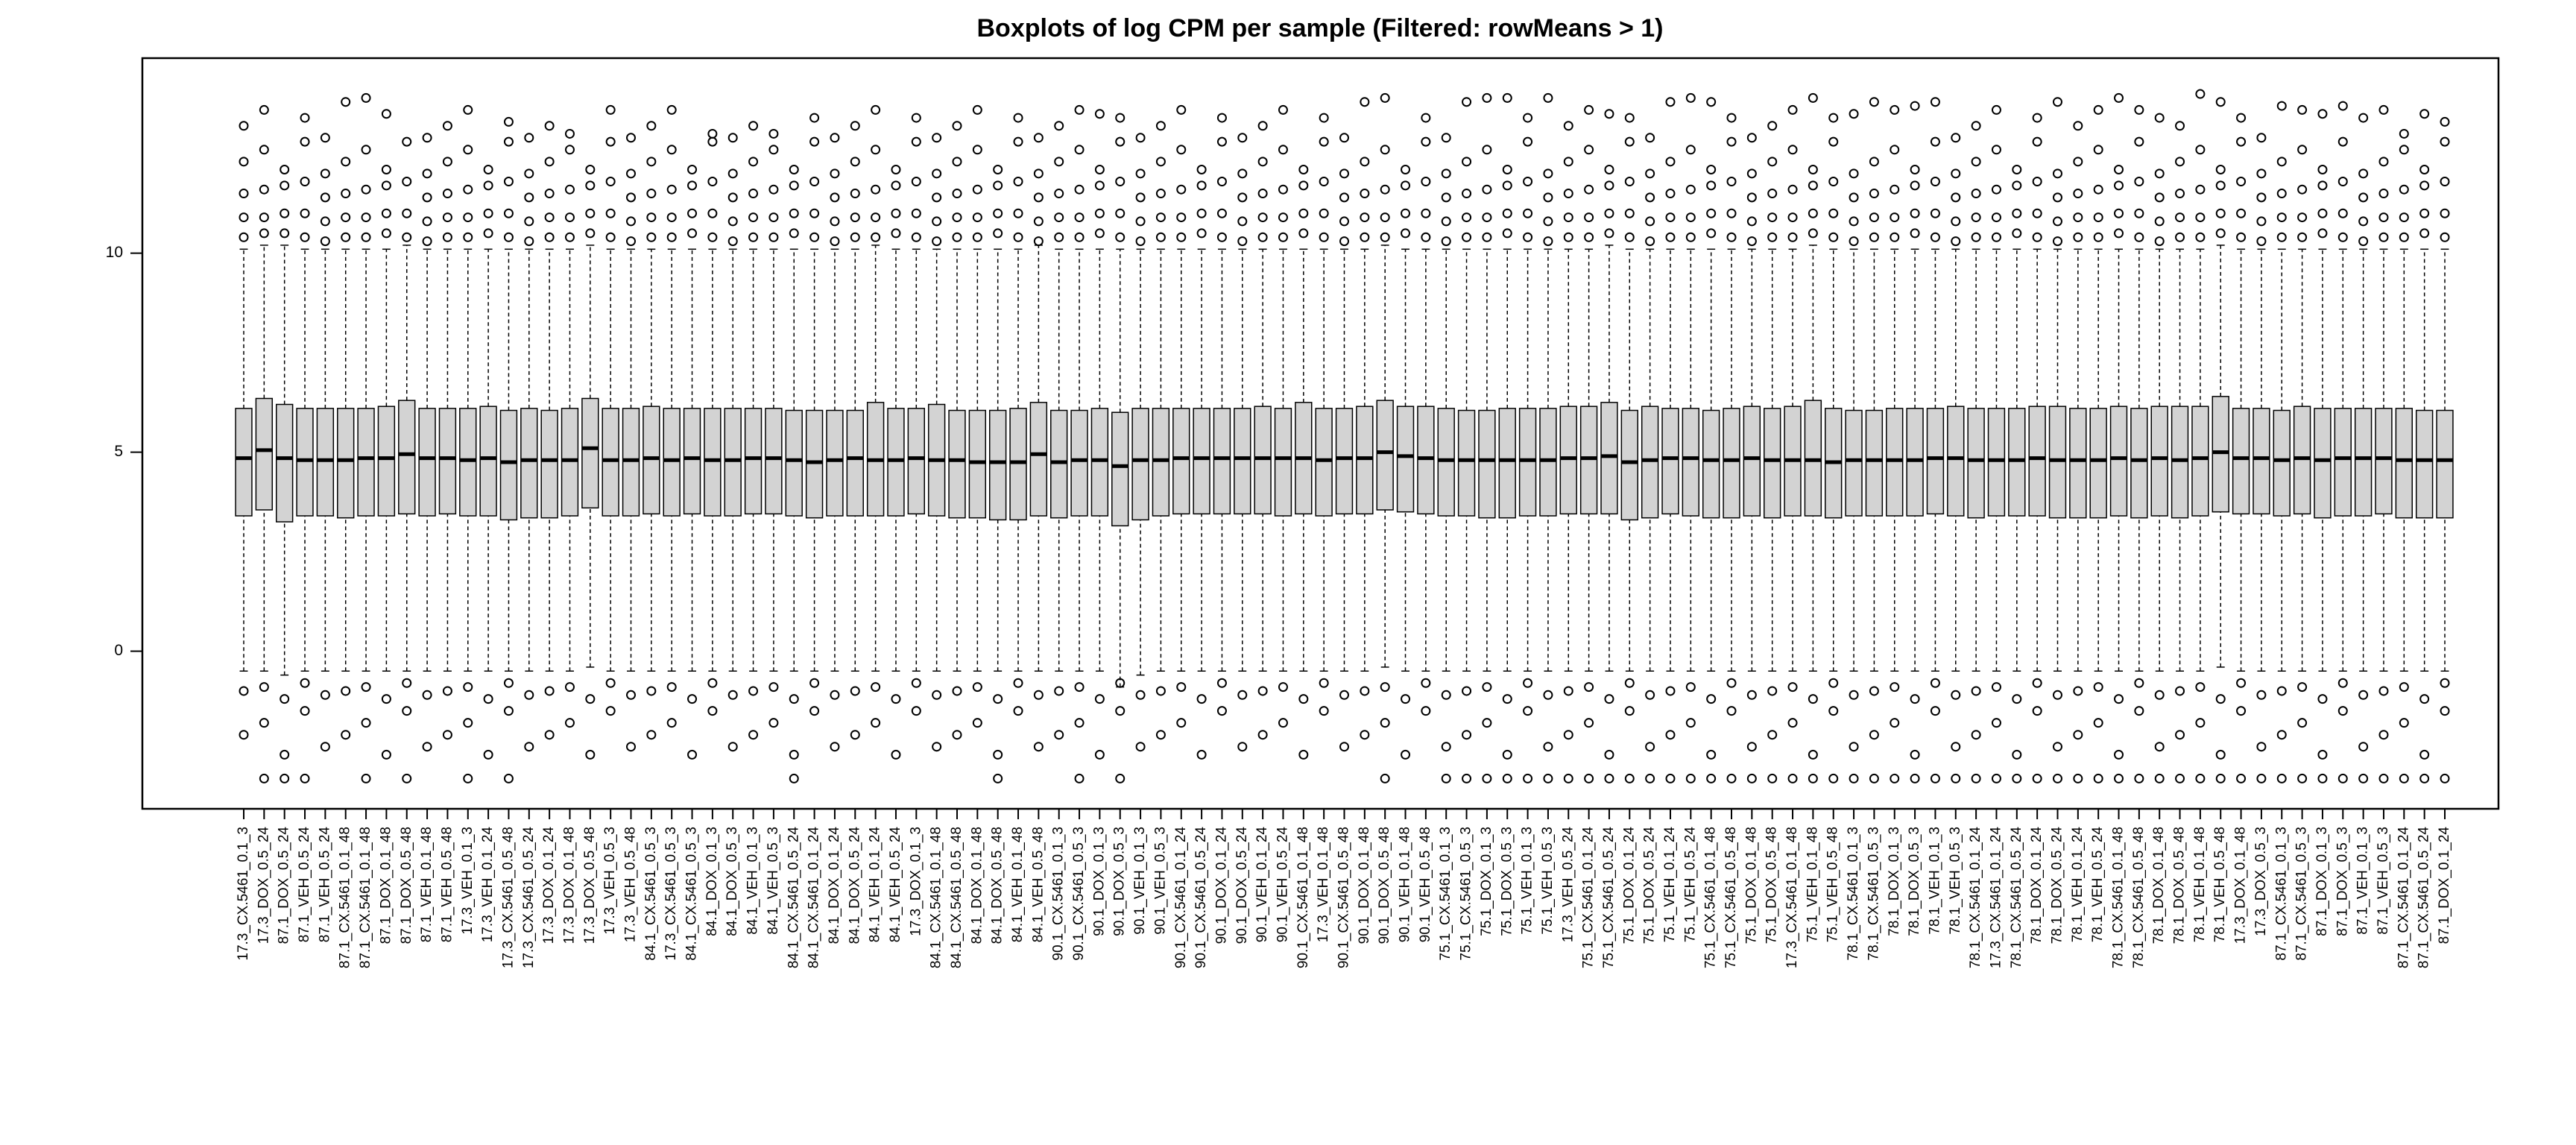 Image resolution: width=2576 pixels, height=1145 pixels. Describe the element at coordinates (998, 886) in the screenshot. I see `x-tick-label: 84.1_DOX_0.5_48` at that location.